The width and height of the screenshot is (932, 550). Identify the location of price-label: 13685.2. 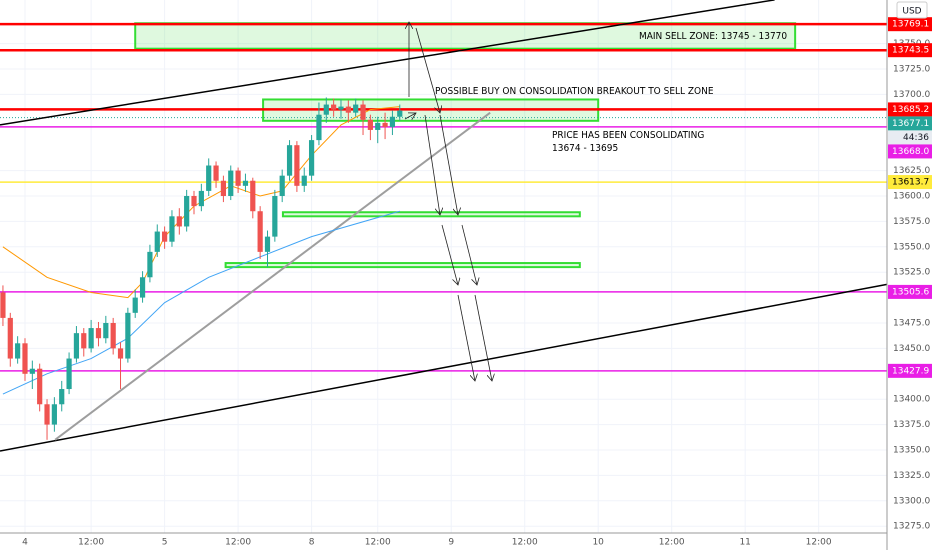
(910, 110).